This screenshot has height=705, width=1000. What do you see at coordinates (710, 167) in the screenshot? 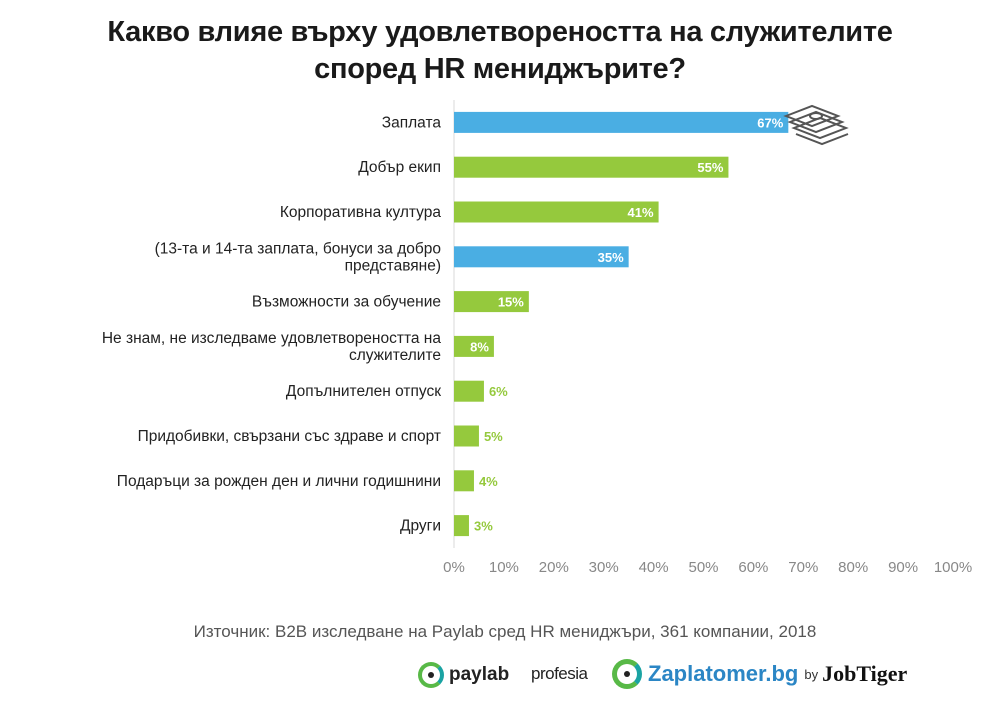
I see `value-label: 55%` at bounding box center [710, 167].